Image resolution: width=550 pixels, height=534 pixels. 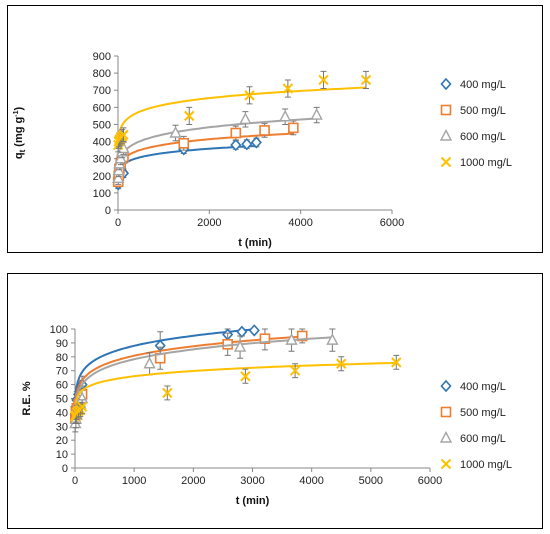 I want to click on y-axis-title: qt (mg g-1), so click(x=20, y=133).